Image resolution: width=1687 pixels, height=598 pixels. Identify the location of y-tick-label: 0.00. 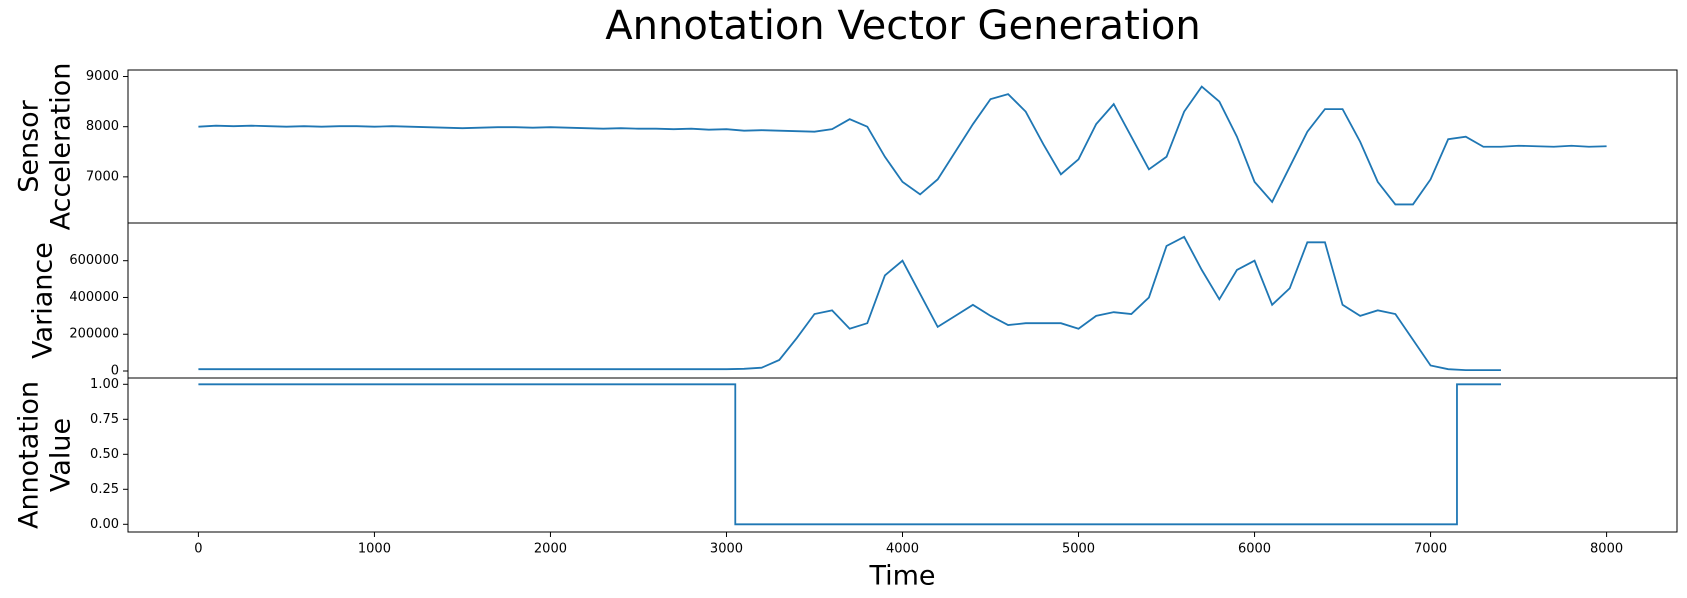
(104, 524).